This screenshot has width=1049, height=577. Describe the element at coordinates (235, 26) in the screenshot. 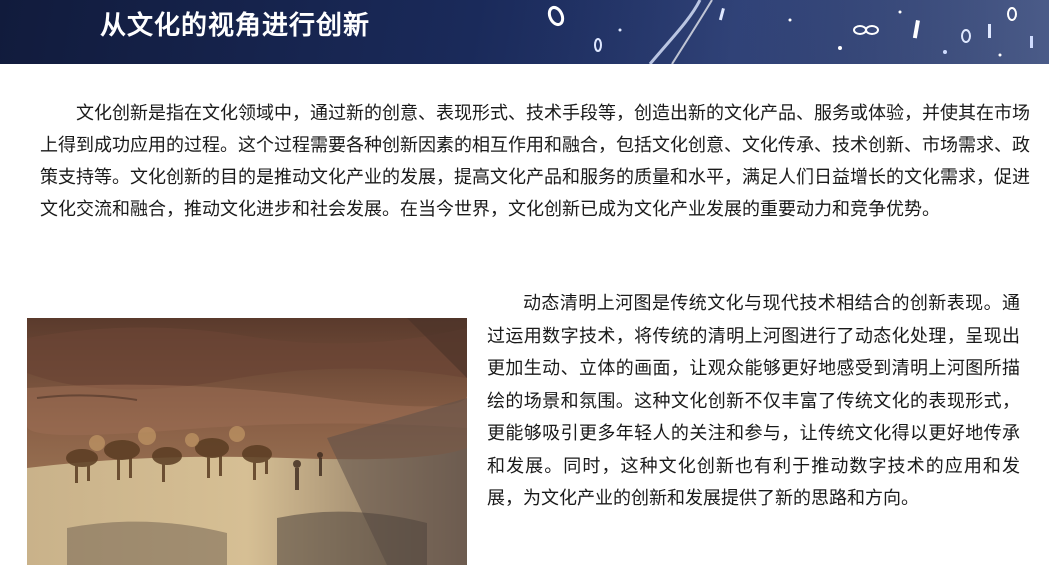

I see `page-title: 从文化的视角进行创新` at that location.